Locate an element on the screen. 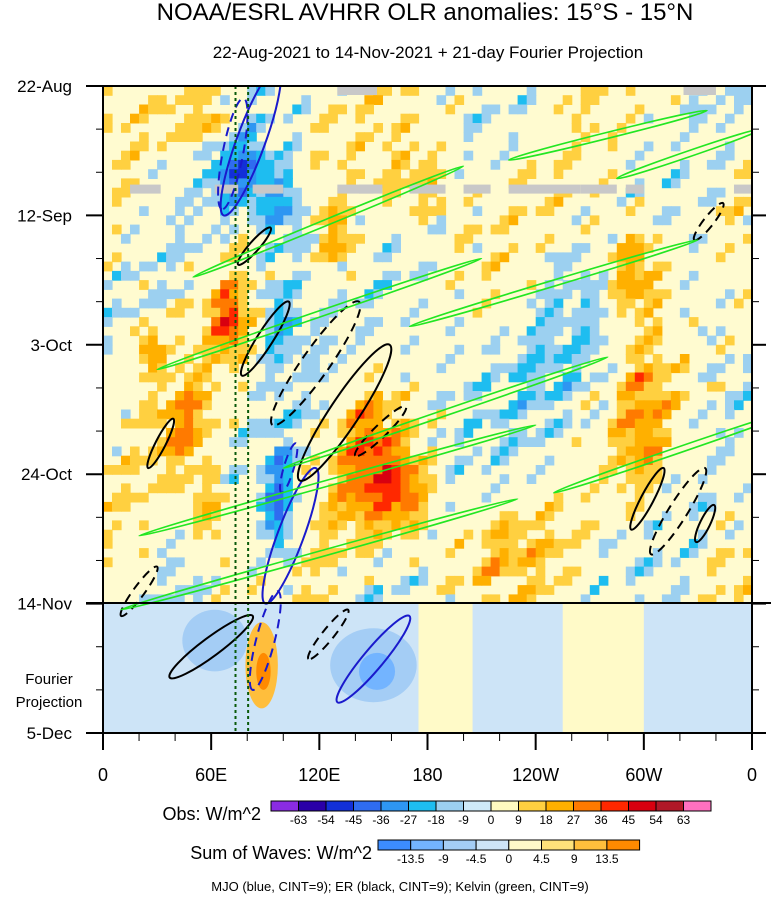  kelvin-contour is located at coordinates (328, 221).